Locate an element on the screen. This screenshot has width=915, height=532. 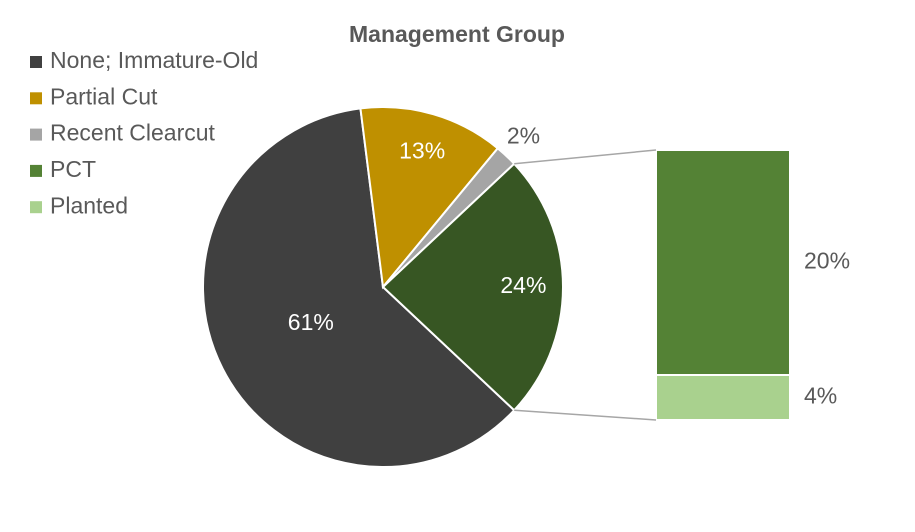
data-label: 4% is located at coordinates (820, 396).